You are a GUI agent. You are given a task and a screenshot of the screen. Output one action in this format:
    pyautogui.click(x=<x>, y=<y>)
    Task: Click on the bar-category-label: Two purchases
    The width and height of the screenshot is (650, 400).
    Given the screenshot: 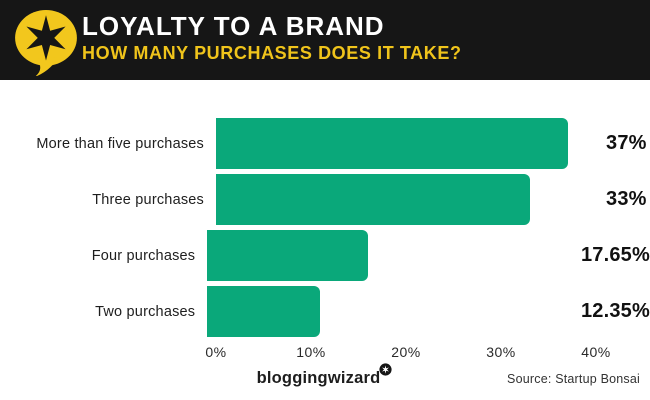 What is the action you would take?
    pyautogui.click(x=145, y=311)
    